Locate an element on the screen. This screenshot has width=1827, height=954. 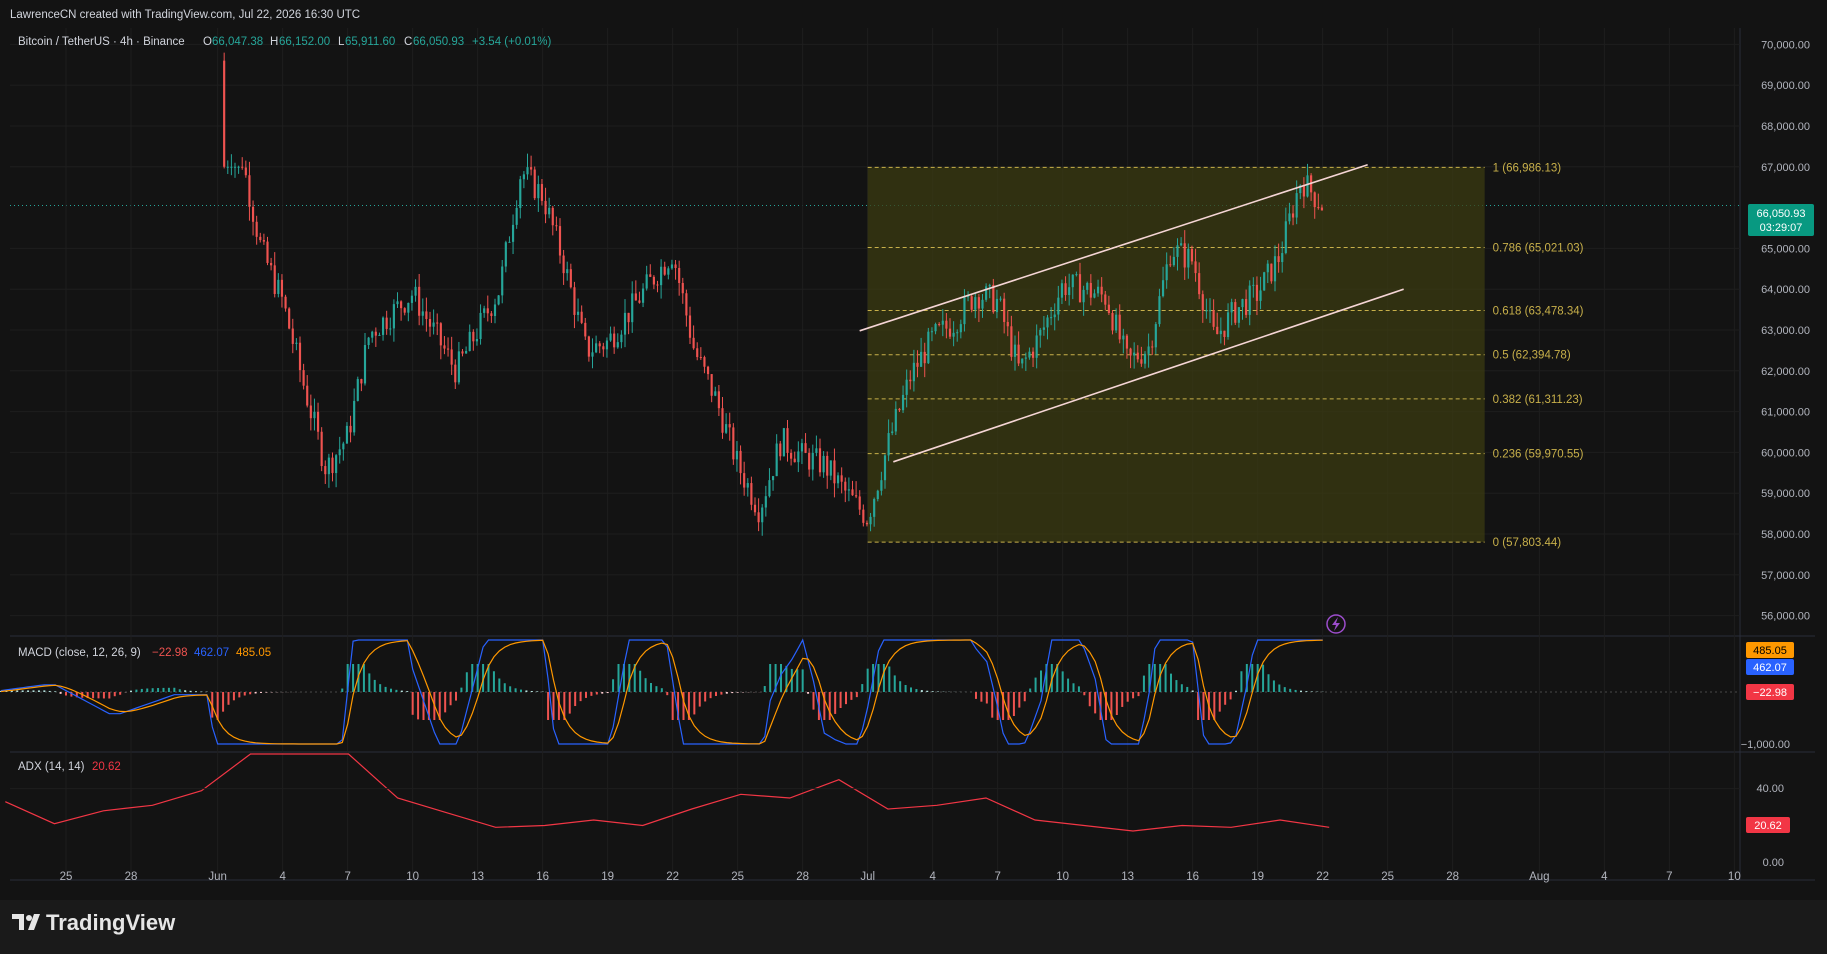
ascending-channel is located at coordinates (1131, 313).